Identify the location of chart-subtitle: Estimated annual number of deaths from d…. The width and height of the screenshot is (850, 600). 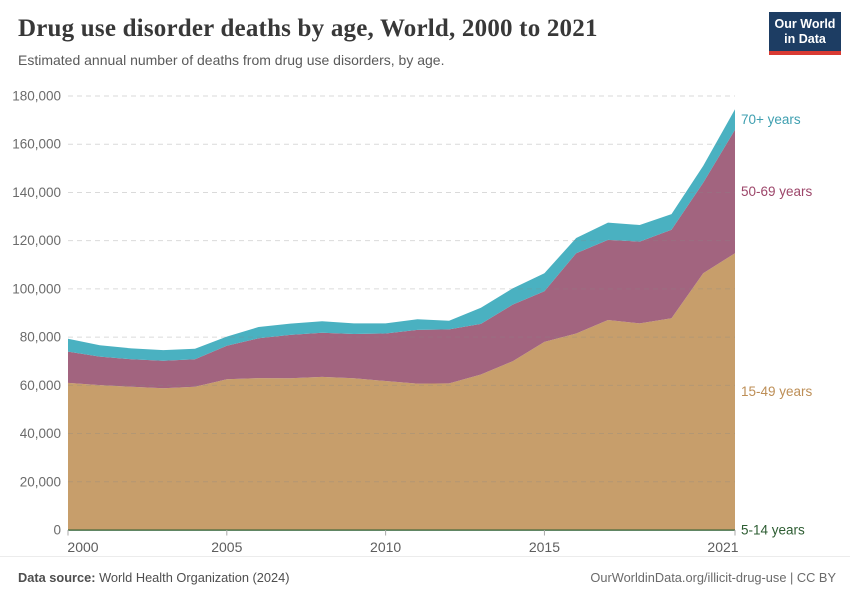
(231, 60).